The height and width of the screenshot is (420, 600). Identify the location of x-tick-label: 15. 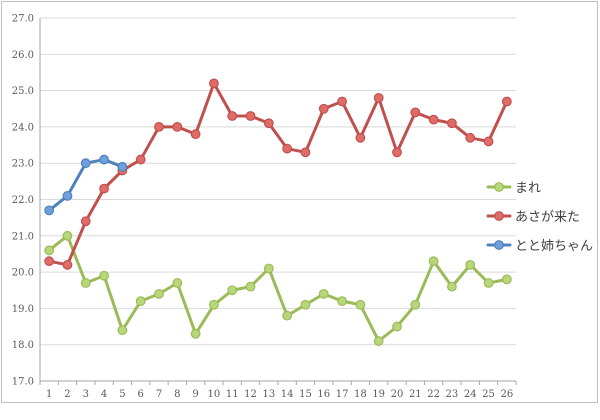
(305, 394).